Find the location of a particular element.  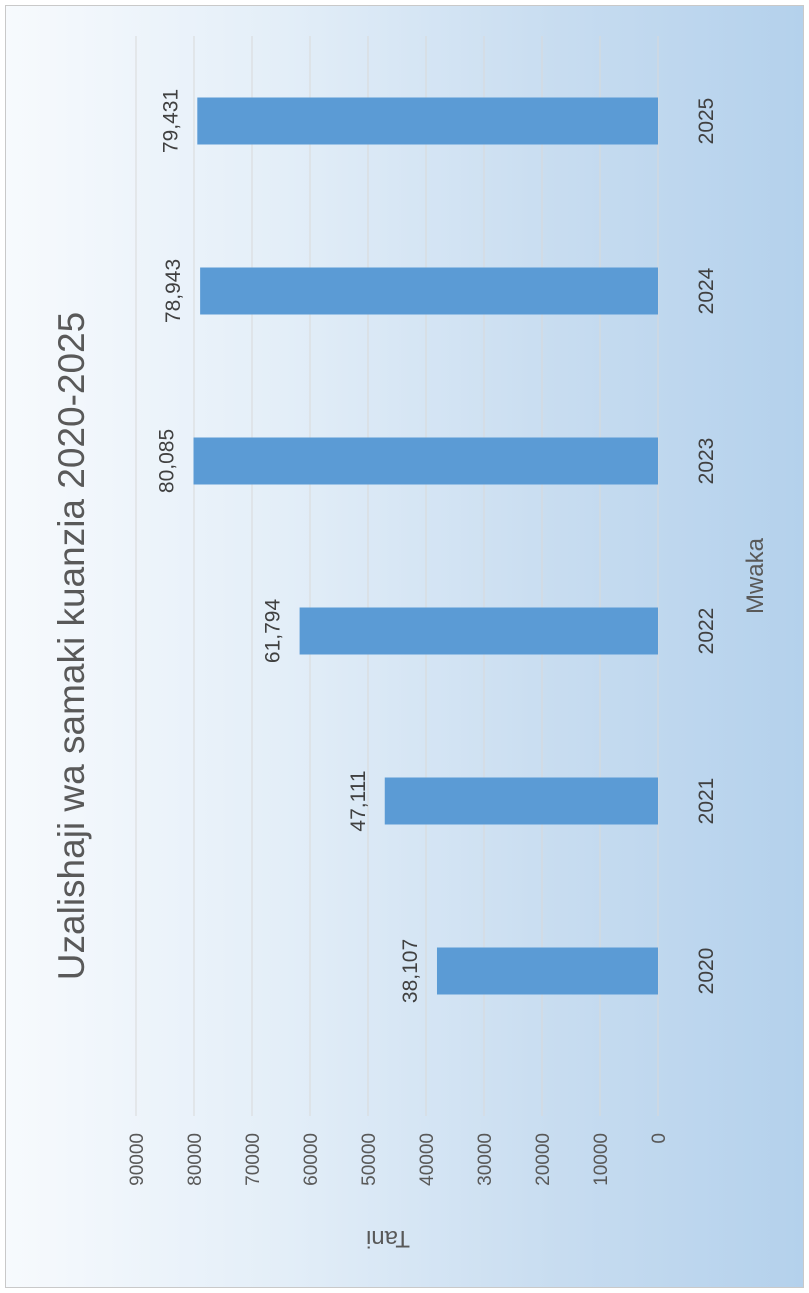

bar-2022 is located at coordinates (478, 631).